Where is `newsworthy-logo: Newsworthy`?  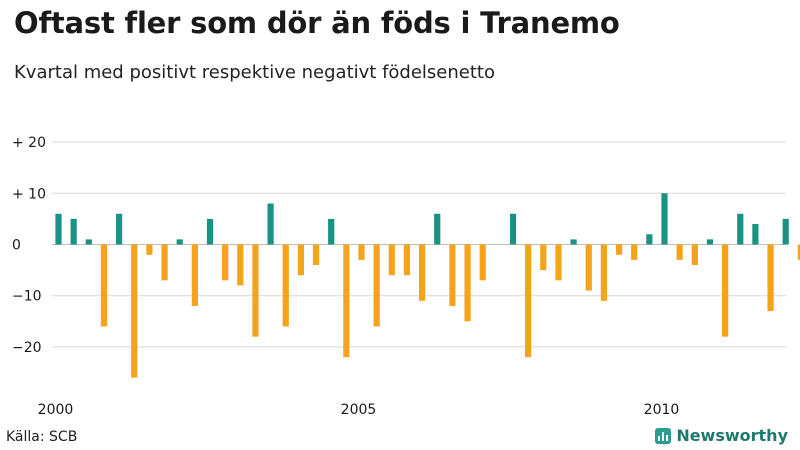
newsworthy-logo: Newsworthy is located at coordinates (721, 435).